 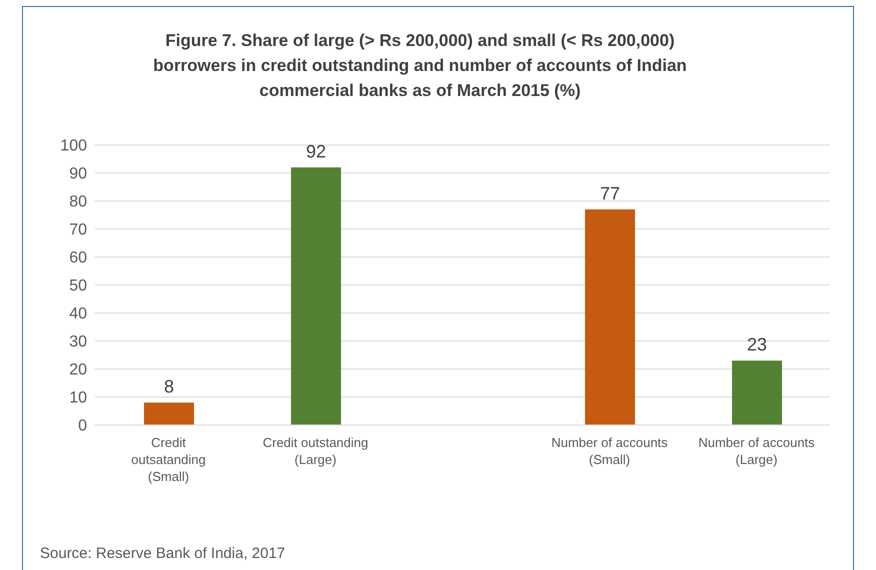 I want to click on chart-title: Figure 7. Share of large (> Rs 200,000) and small (< Rs 200,000) borrowers in credit outstanding and number of accounts of Indian commercial banks as of March 2015 (%), so click(x=420, y=66).